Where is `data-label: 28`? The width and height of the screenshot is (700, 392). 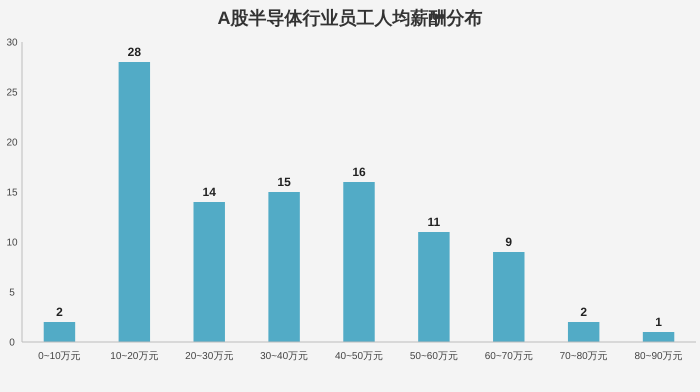
data-label: 28 is located at coordinates (135, 52).